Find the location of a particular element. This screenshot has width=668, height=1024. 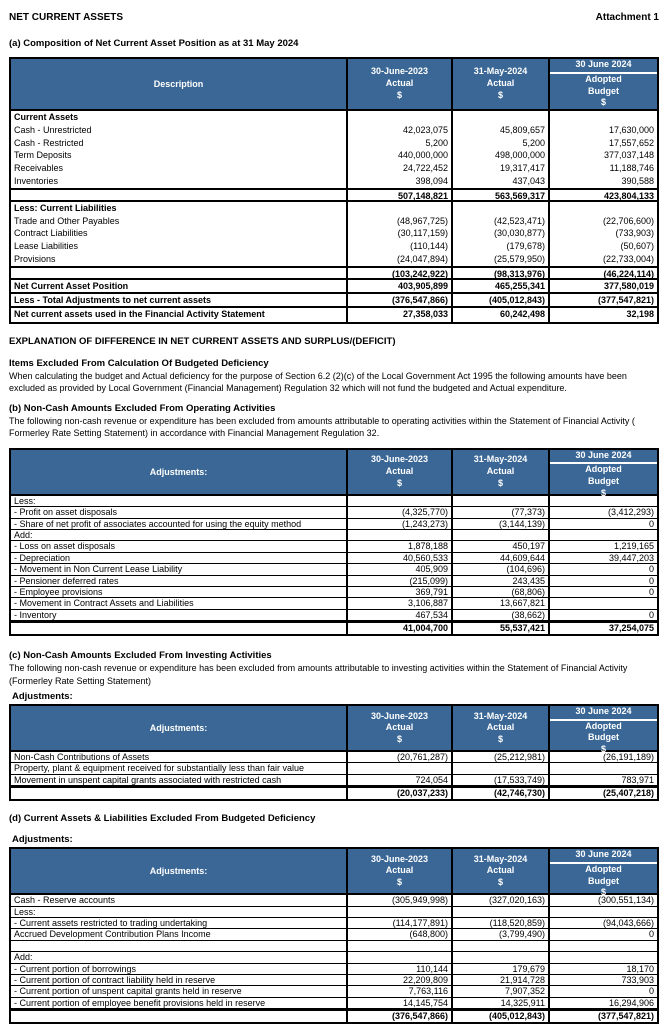

cell-value-june-2023: (110,144) is located at coordinates (398, 246).